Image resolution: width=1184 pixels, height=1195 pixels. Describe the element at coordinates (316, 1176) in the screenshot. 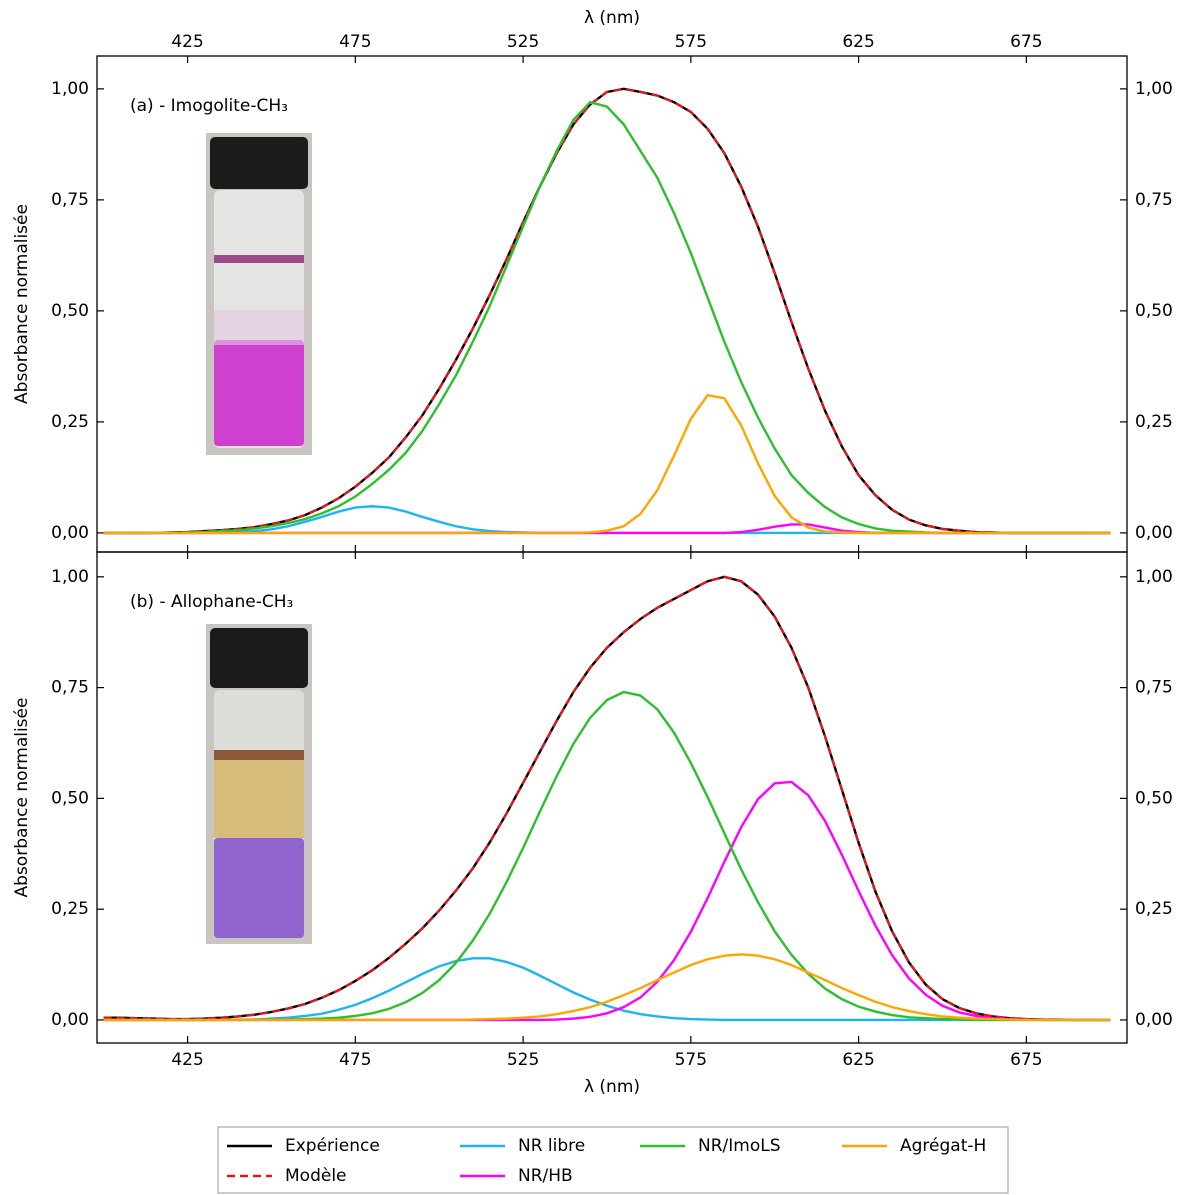

I see `legend-label: Modèle` at that location.